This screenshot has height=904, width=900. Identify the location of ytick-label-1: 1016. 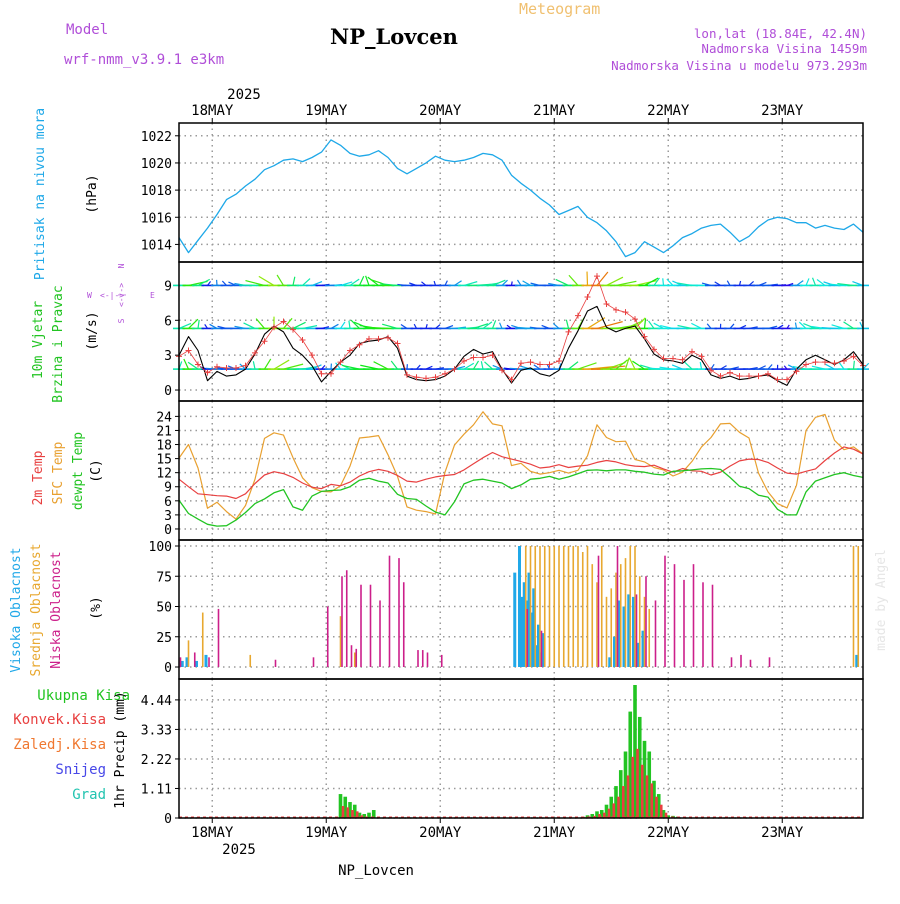
(156, 218).